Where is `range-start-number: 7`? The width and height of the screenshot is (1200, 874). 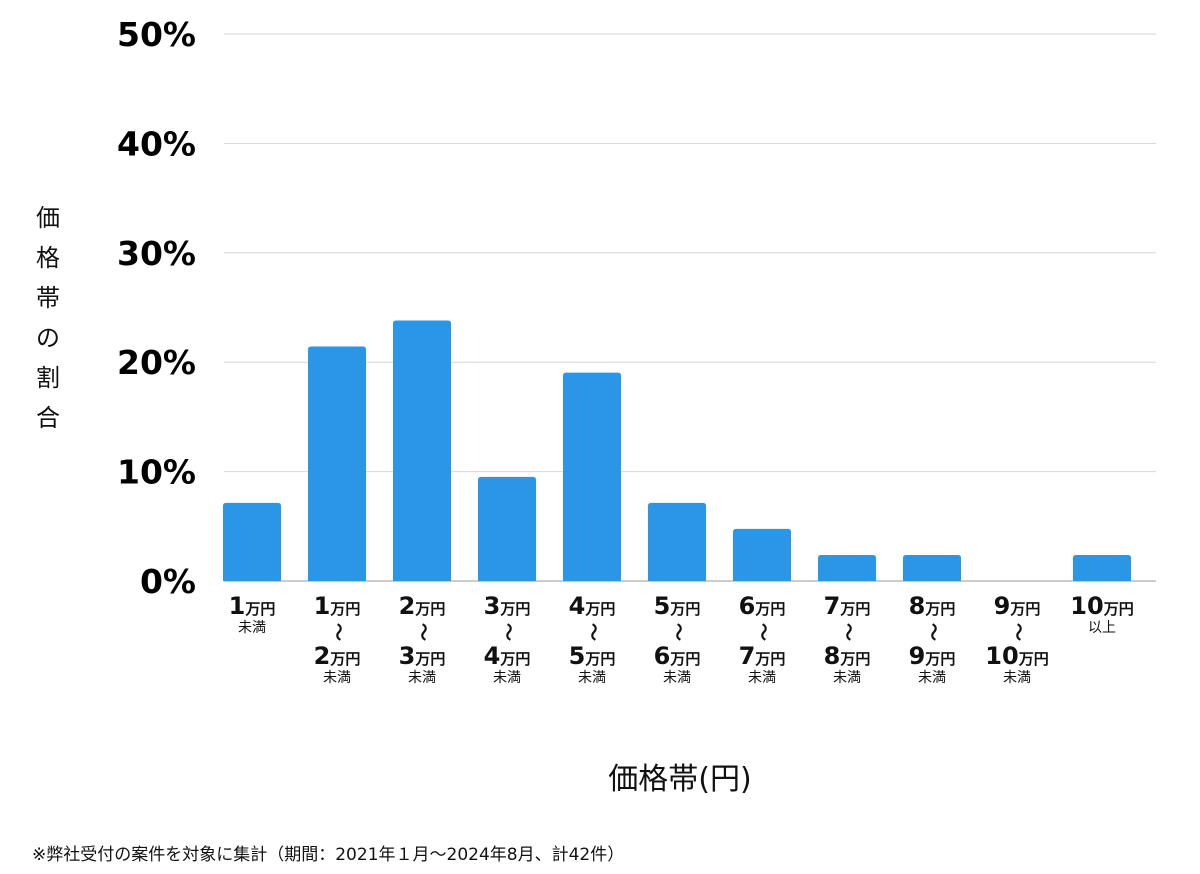
range-start-number: 7 is located at coordinates (832, 606).